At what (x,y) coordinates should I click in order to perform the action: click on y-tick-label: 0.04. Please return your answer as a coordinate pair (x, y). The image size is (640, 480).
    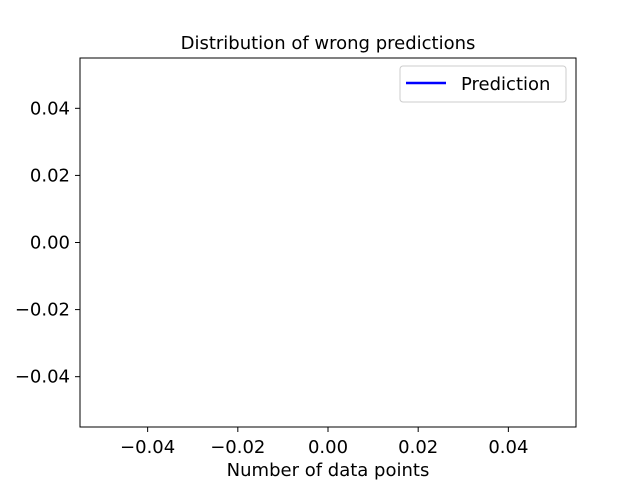
    Looking at the image, I should click on (50, 108).